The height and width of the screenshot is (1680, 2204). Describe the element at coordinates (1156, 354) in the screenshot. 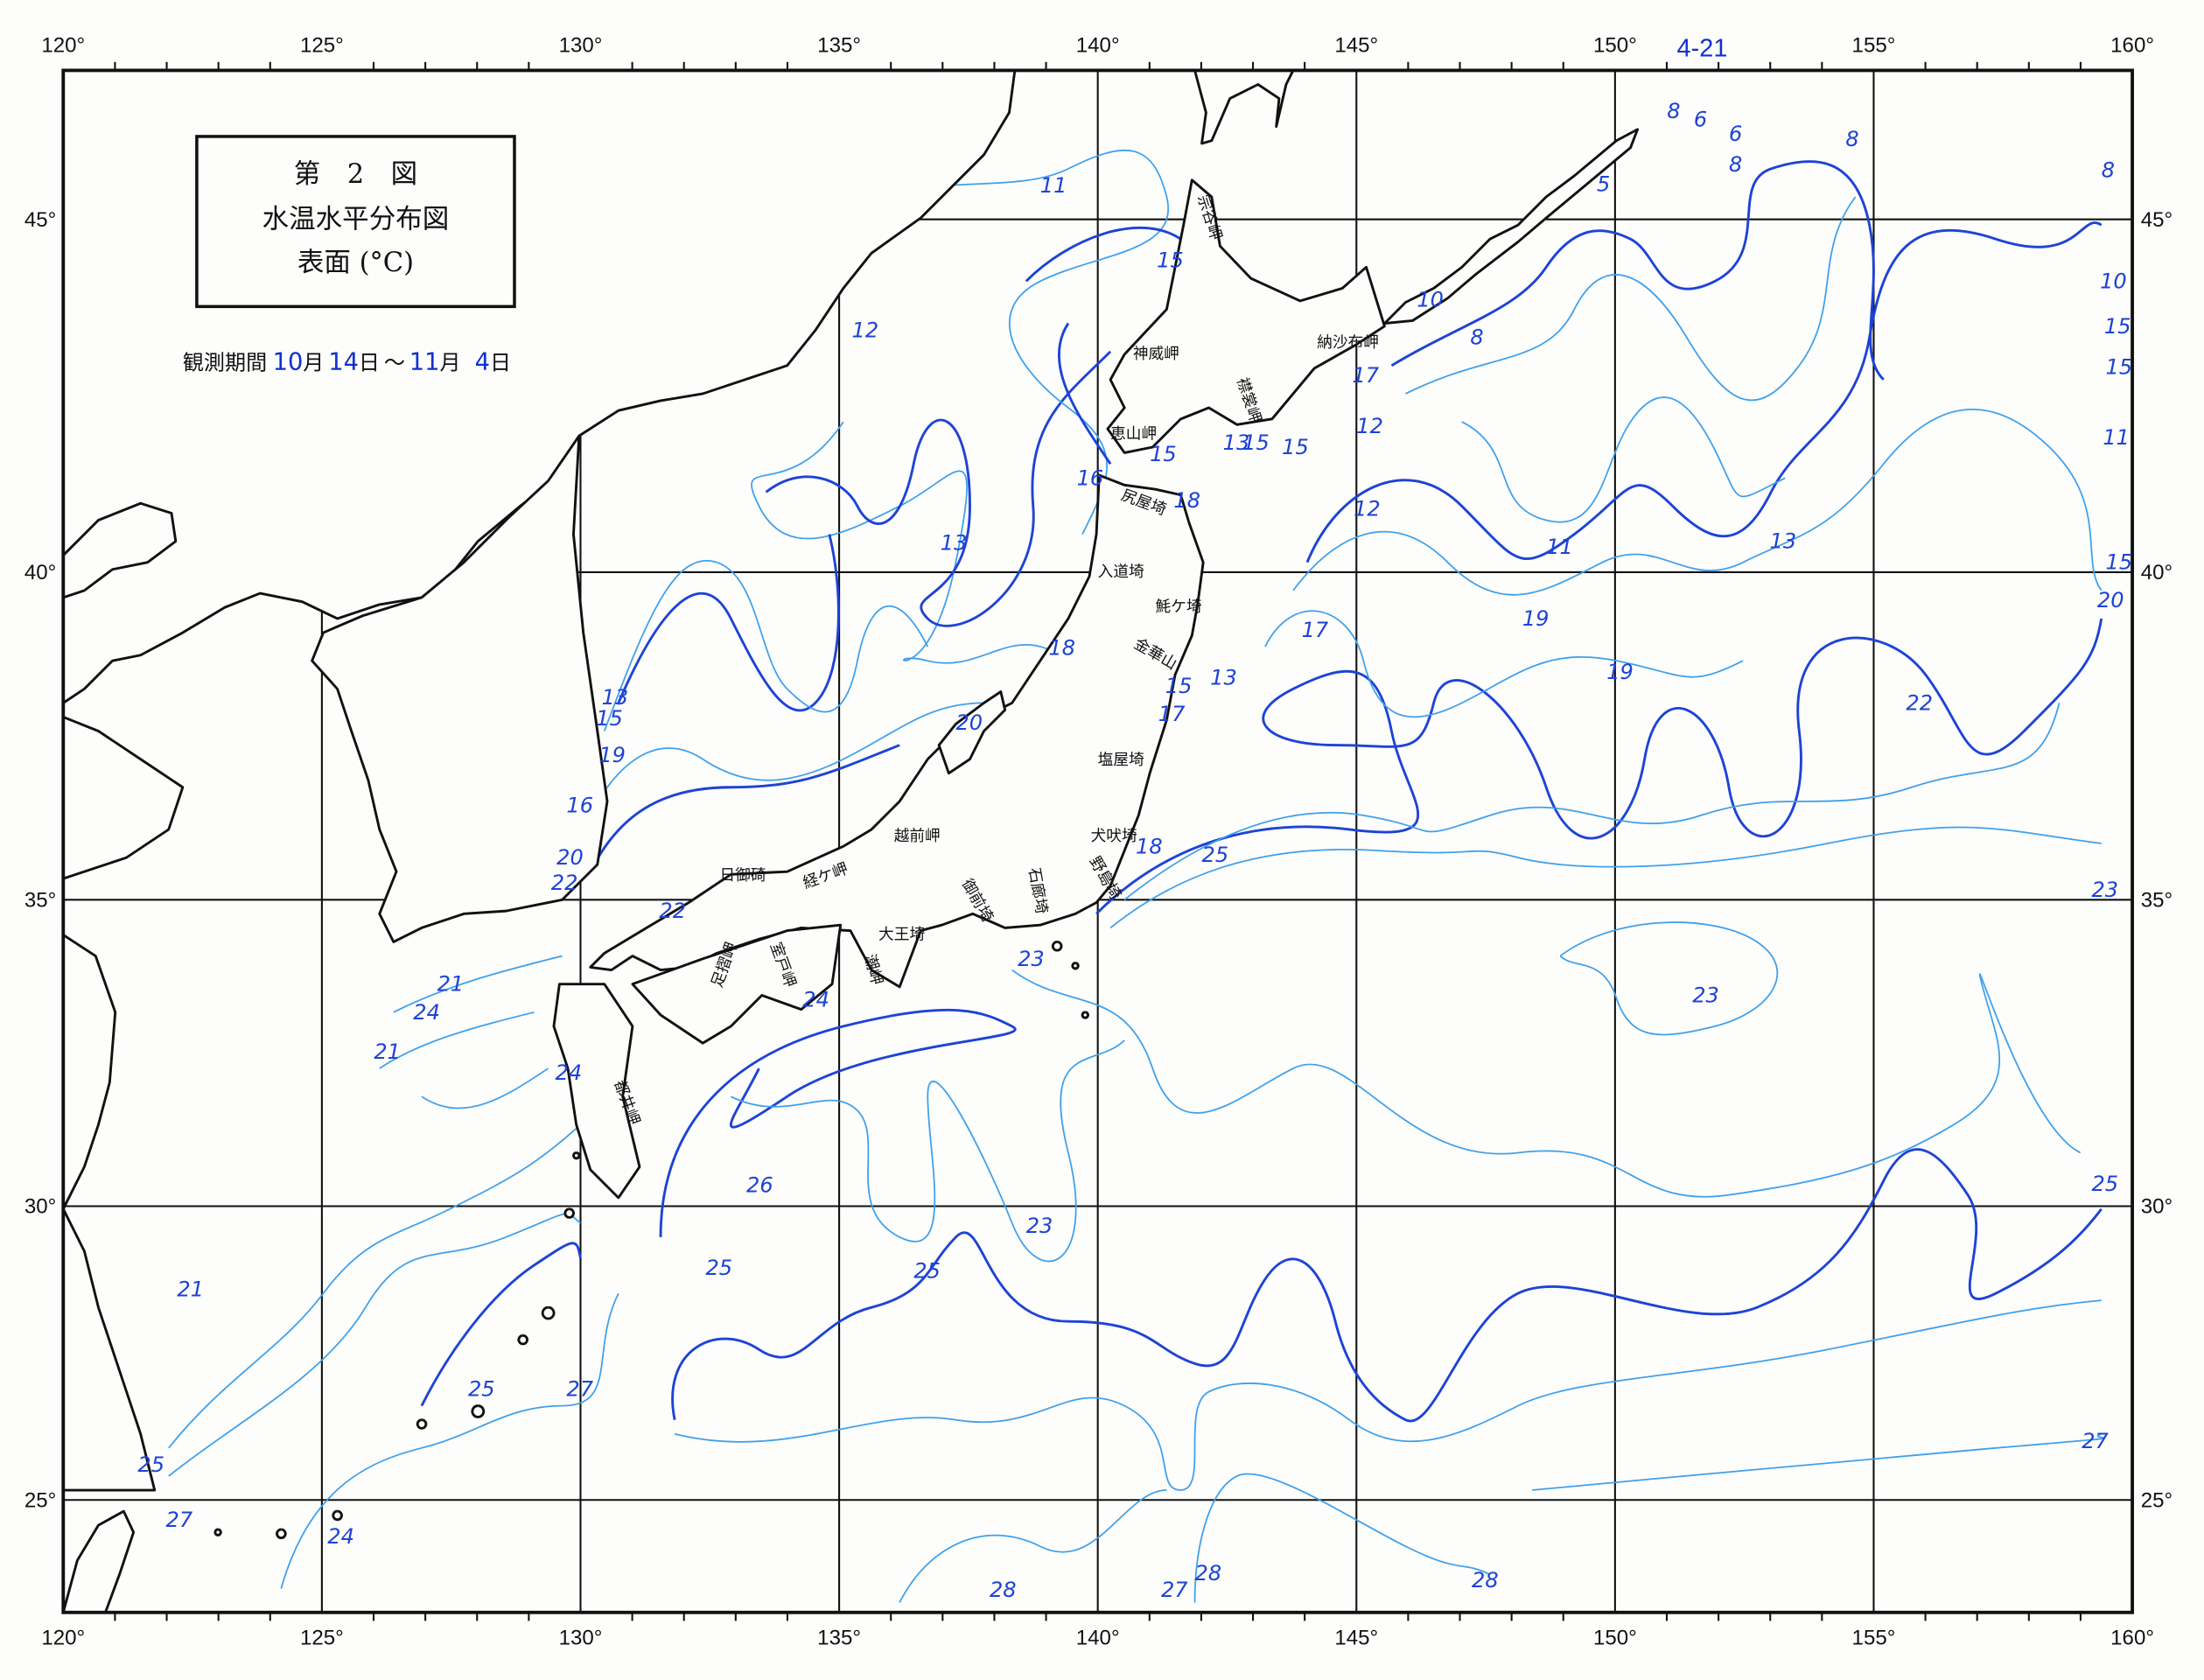

I see `place-name: 神威岬` at that location.